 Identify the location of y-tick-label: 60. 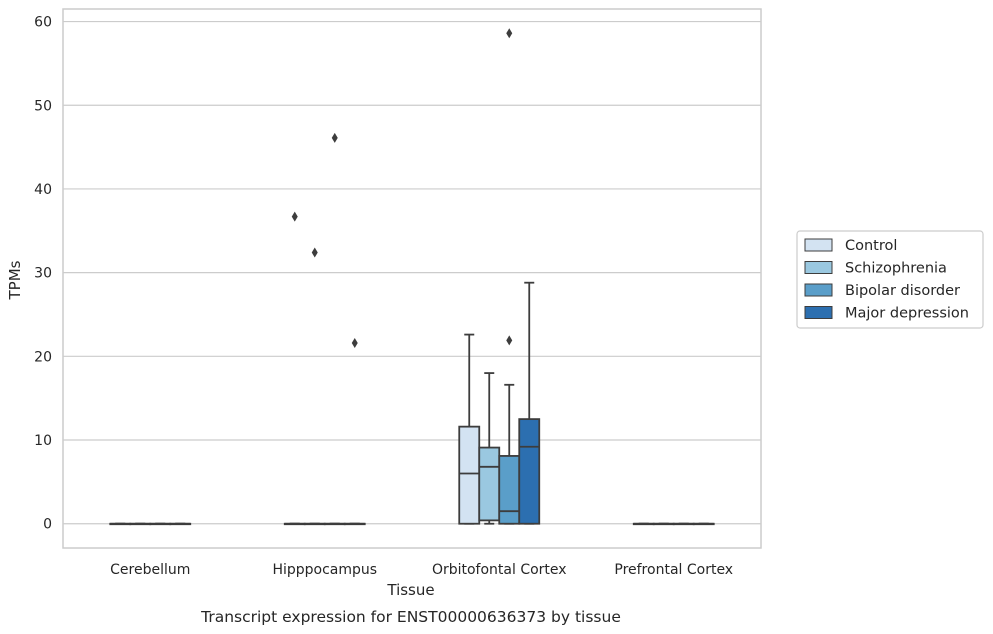
(43, 23).